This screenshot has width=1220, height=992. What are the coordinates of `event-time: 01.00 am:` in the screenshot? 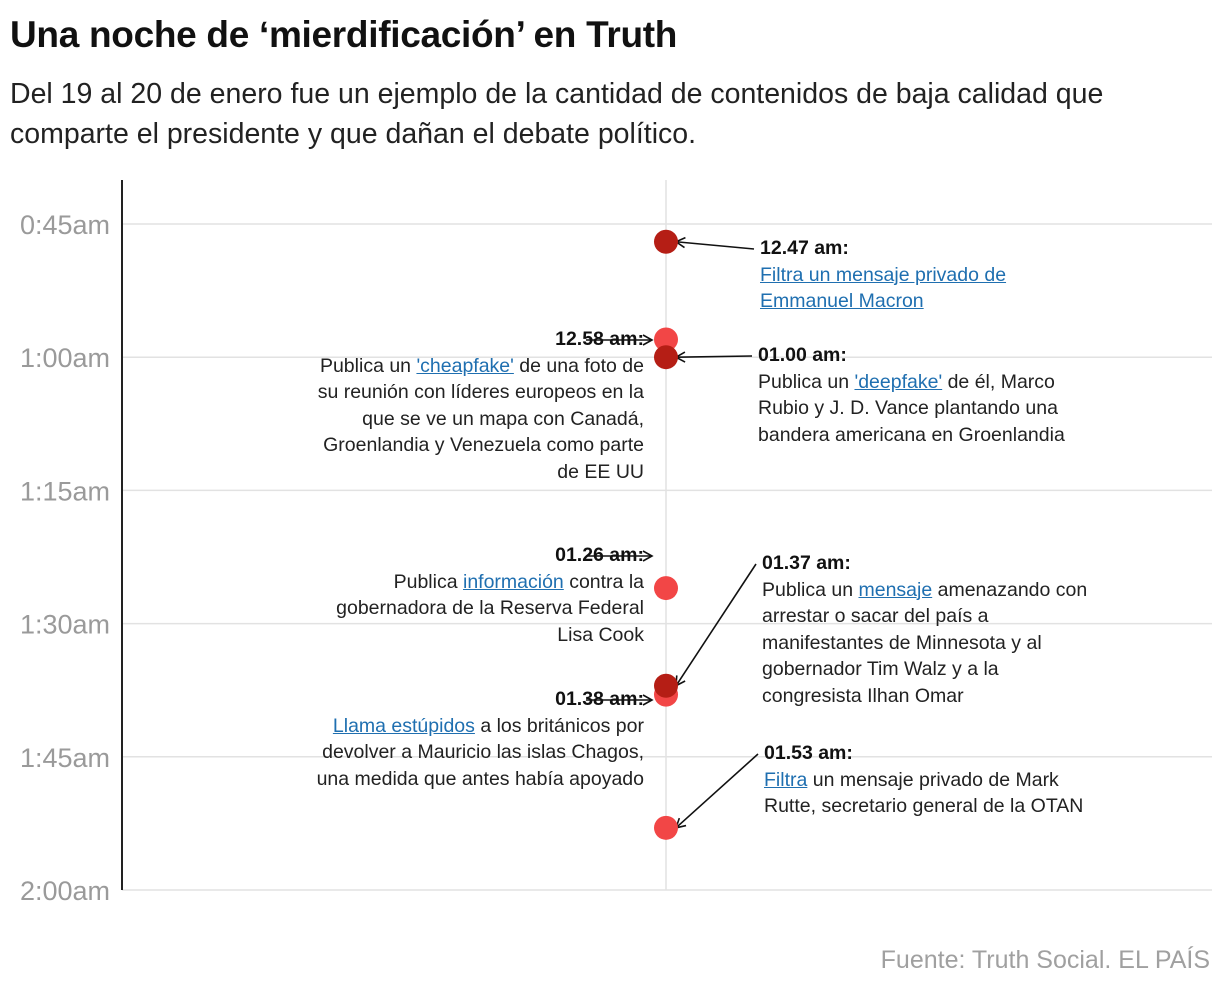 It's located at (802, 355).